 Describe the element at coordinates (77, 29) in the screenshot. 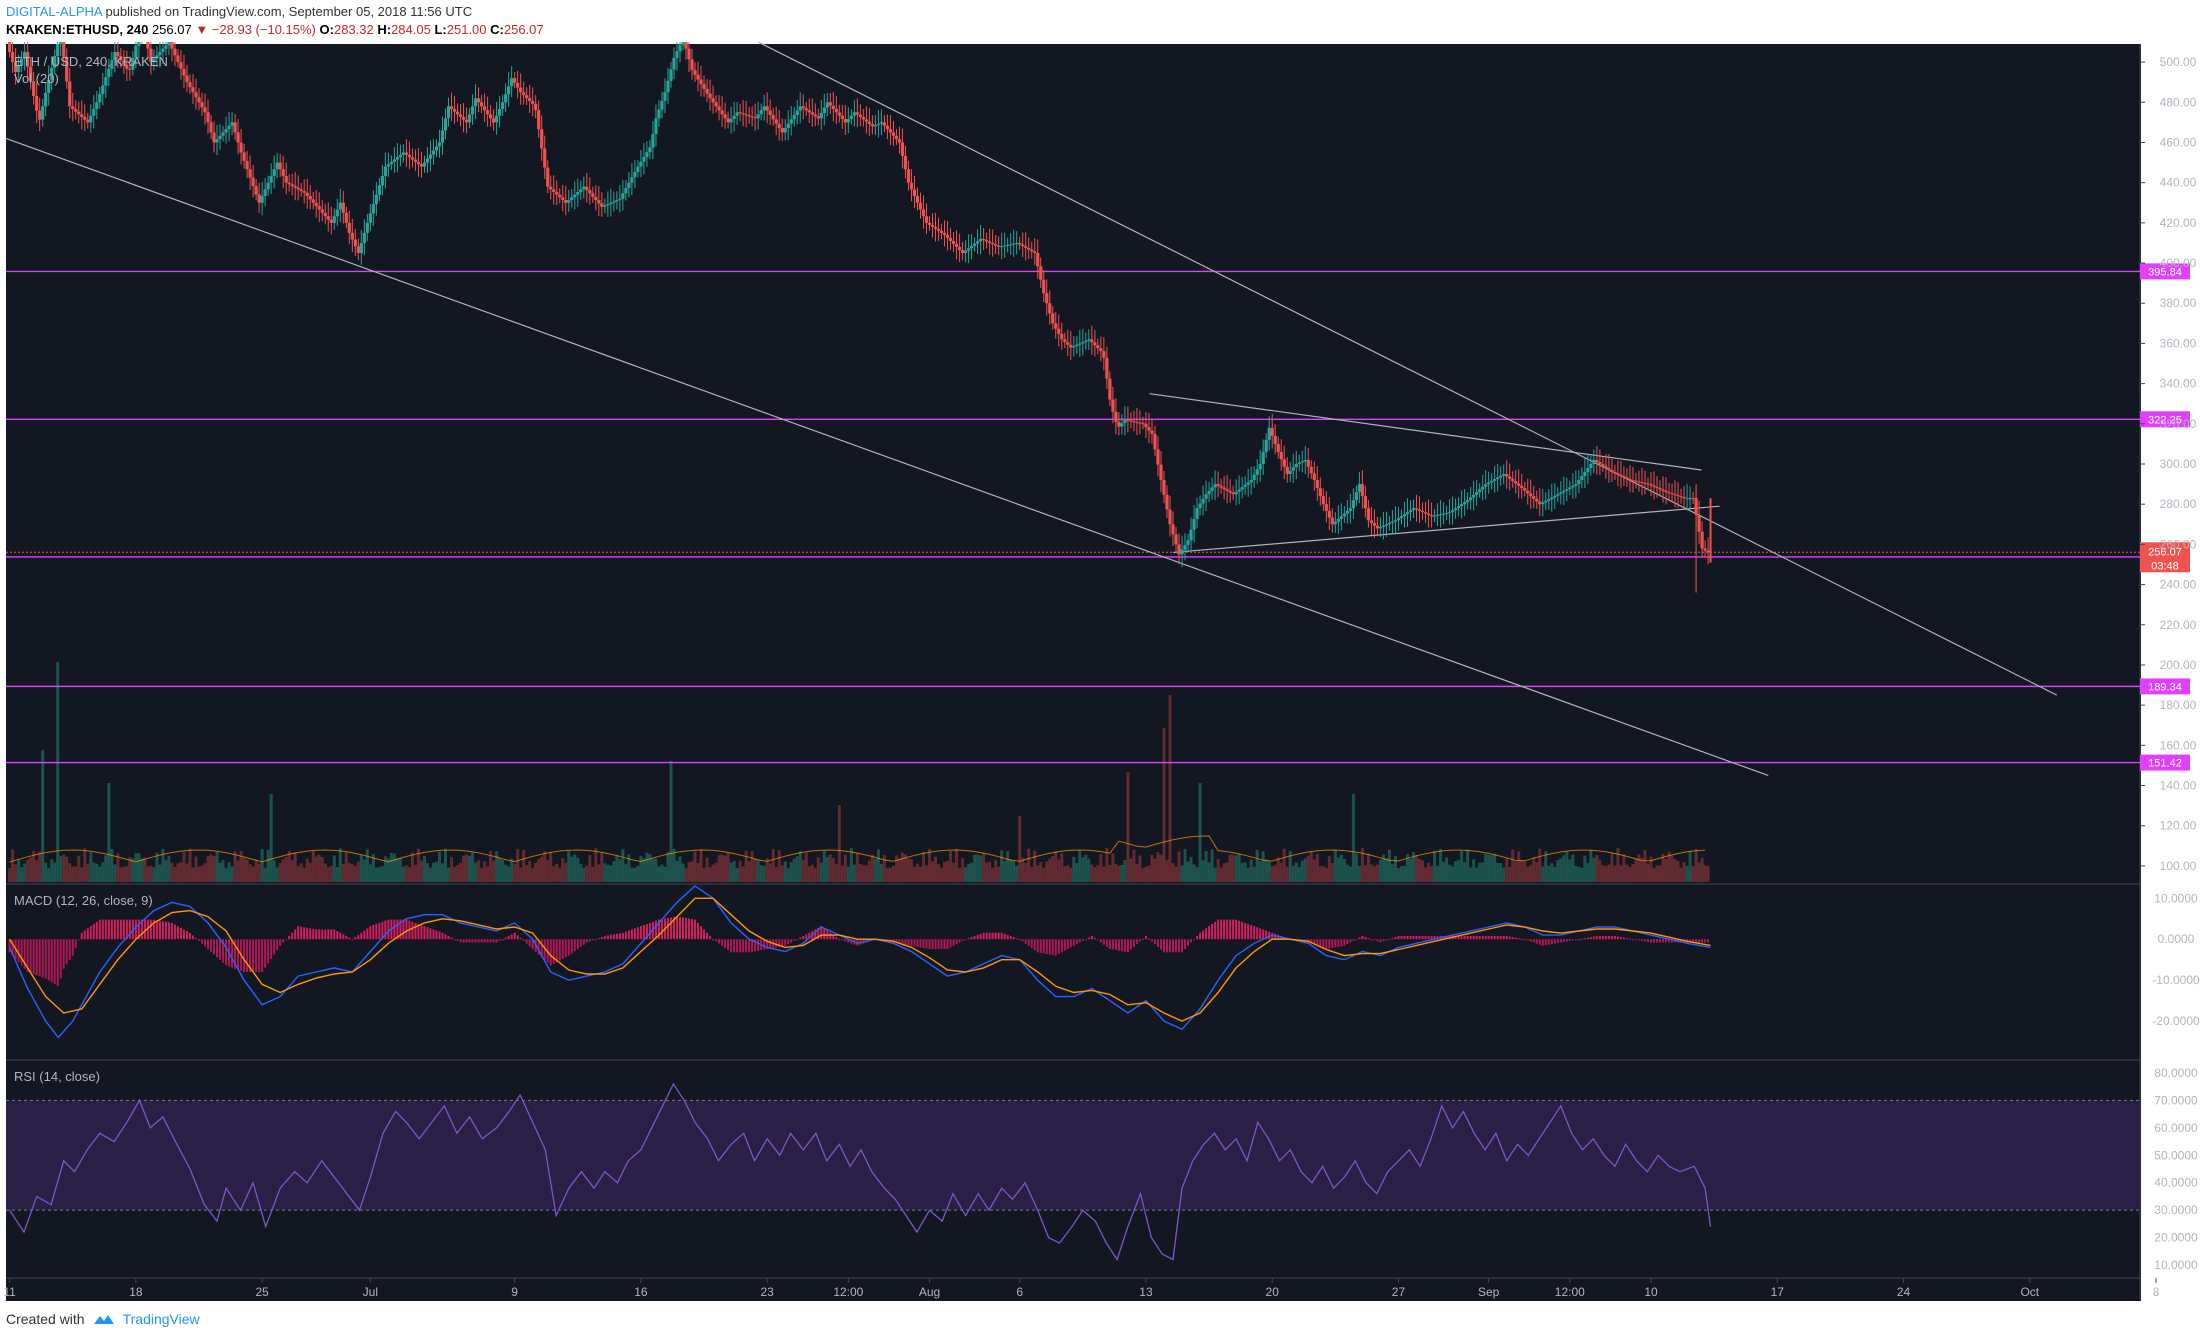

I see `symbol-label: KRAKEN:ETHUSD, 240` at that location.